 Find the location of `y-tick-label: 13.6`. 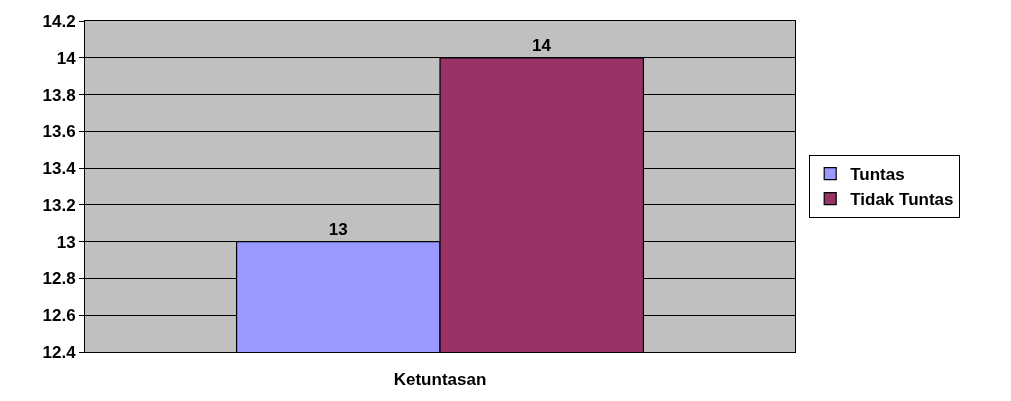

y-tick-label: 13.6 is located at coordinates (59, 132).